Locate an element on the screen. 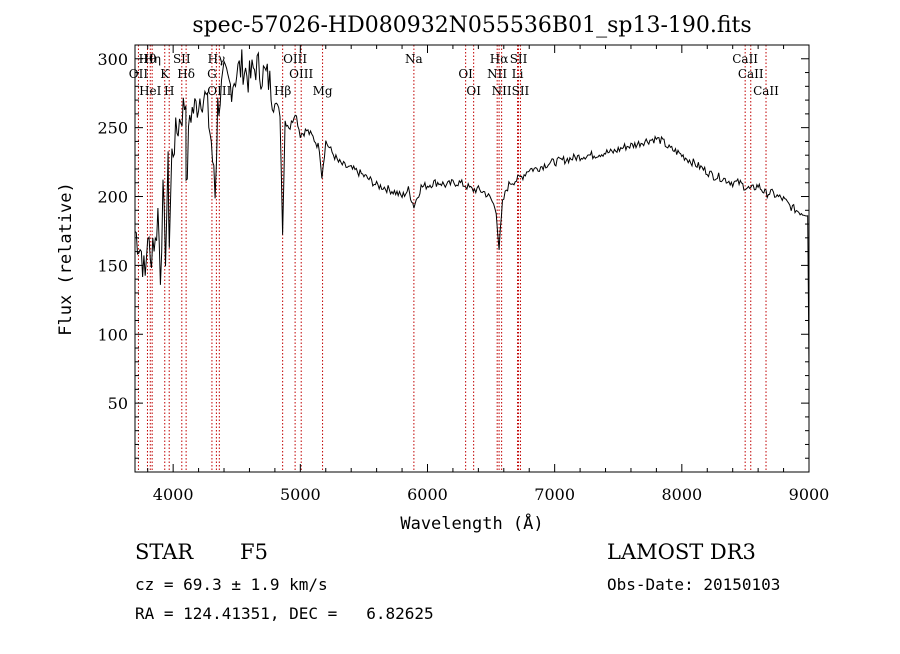  spectral-class: F5 is located at coordinates (254, 552).